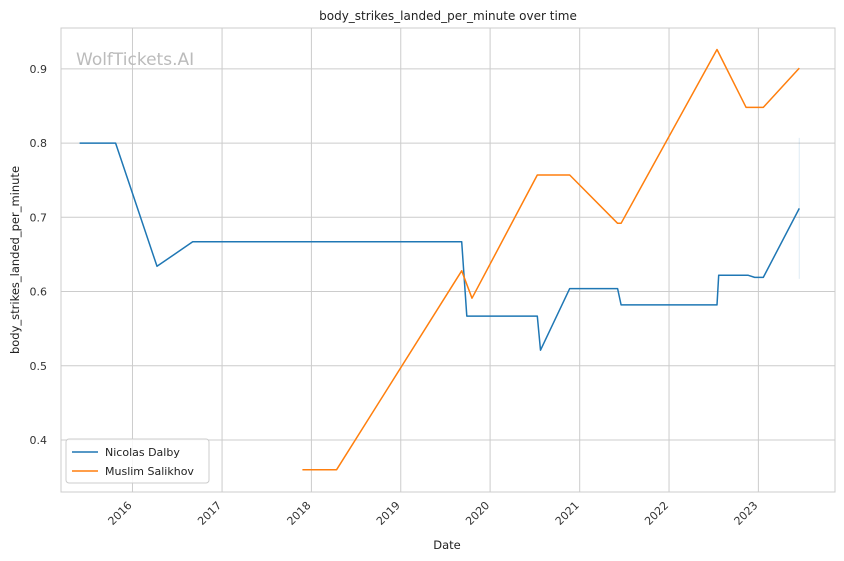  Describe the element at coordinates (39, 143) in the screenshot. I see `y-tick-label: 0.8` at that location.